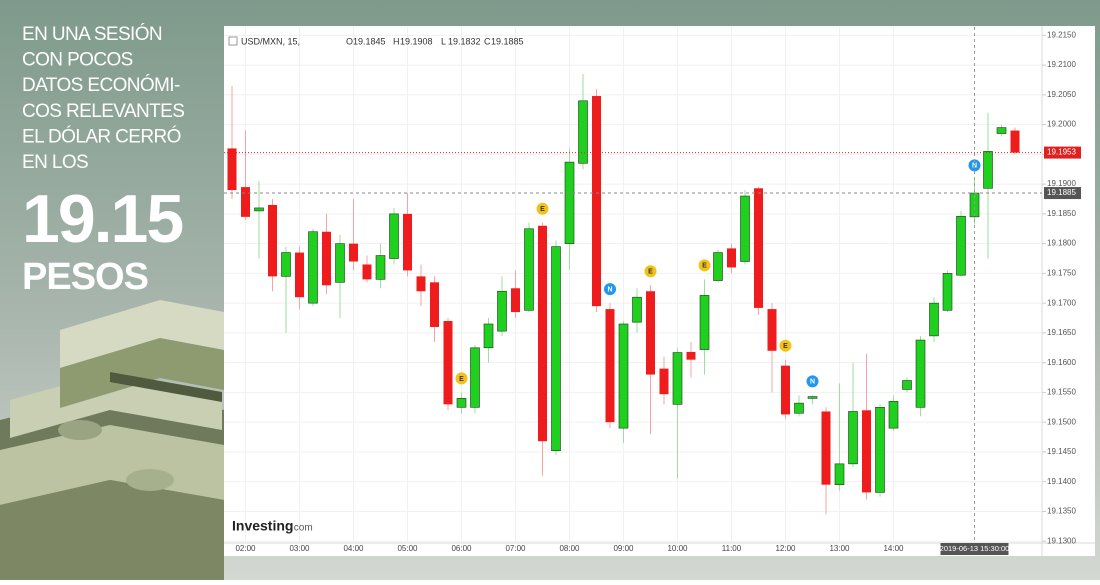 This screenshot has height=585, width=1100. I want to click on y-tick-label: 19.1650, so click(1061, 332).